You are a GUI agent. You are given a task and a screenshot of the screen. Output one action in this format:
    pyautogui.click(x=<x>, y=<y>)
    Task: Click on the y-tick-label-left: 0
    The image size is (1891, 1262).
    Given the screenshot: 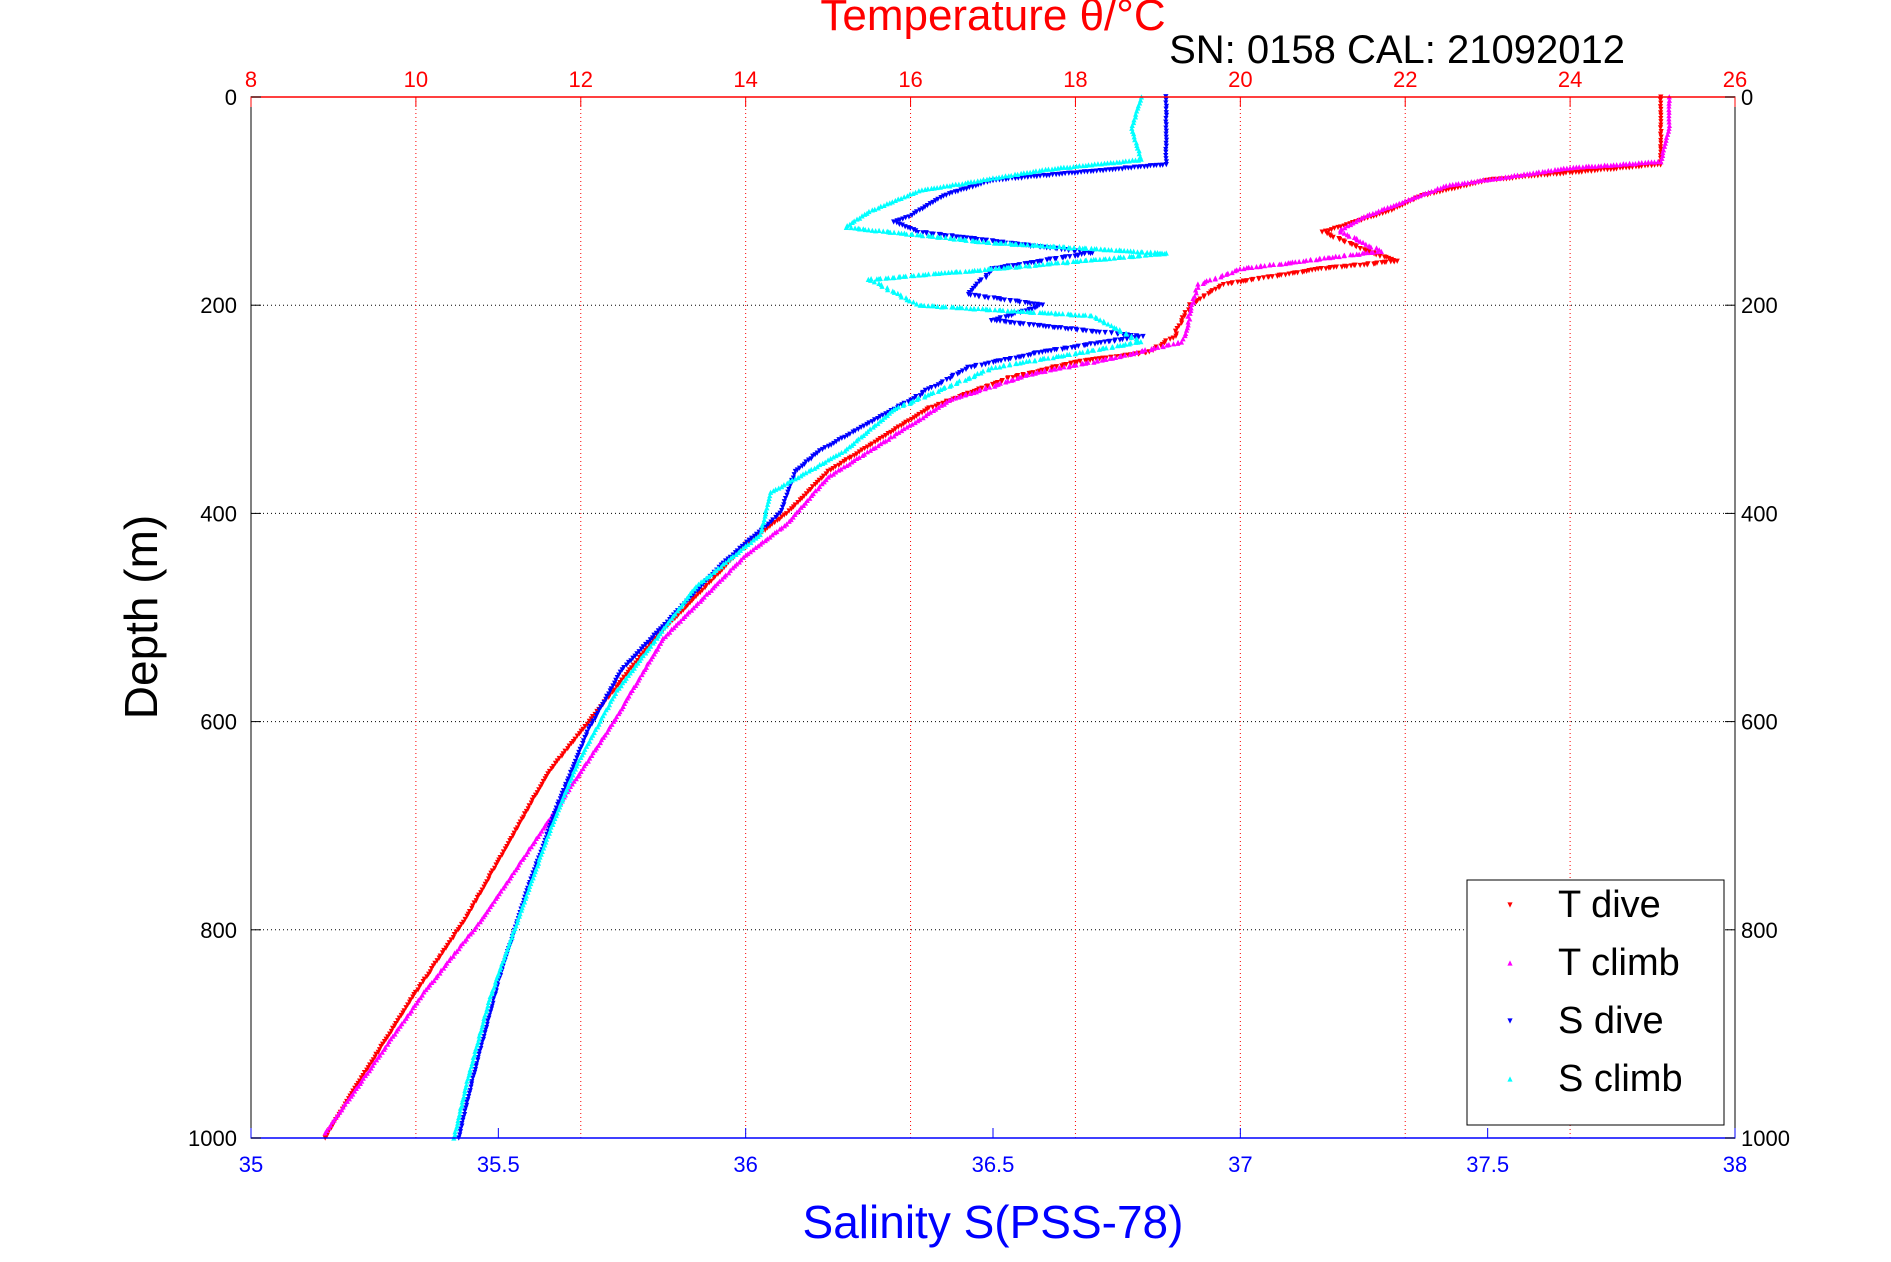 What is the action you would take?
    pyautogui.click(x=231, y=97)
    